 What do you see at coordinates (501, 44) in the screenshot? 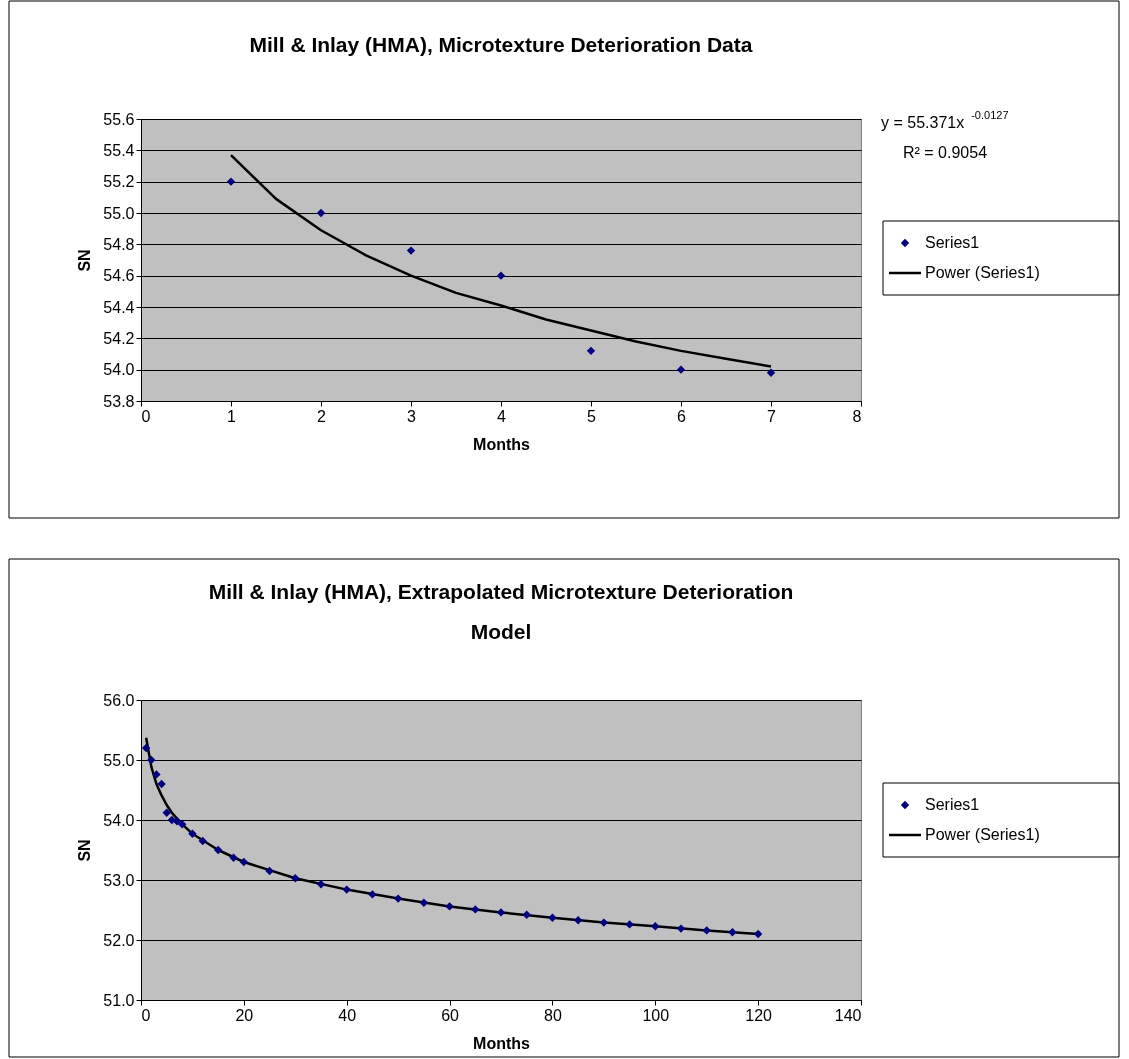
I see `chart-title: Mill & Inlay (HMA), Microtexture Deterioration Data` at bounding box center [501, 44].